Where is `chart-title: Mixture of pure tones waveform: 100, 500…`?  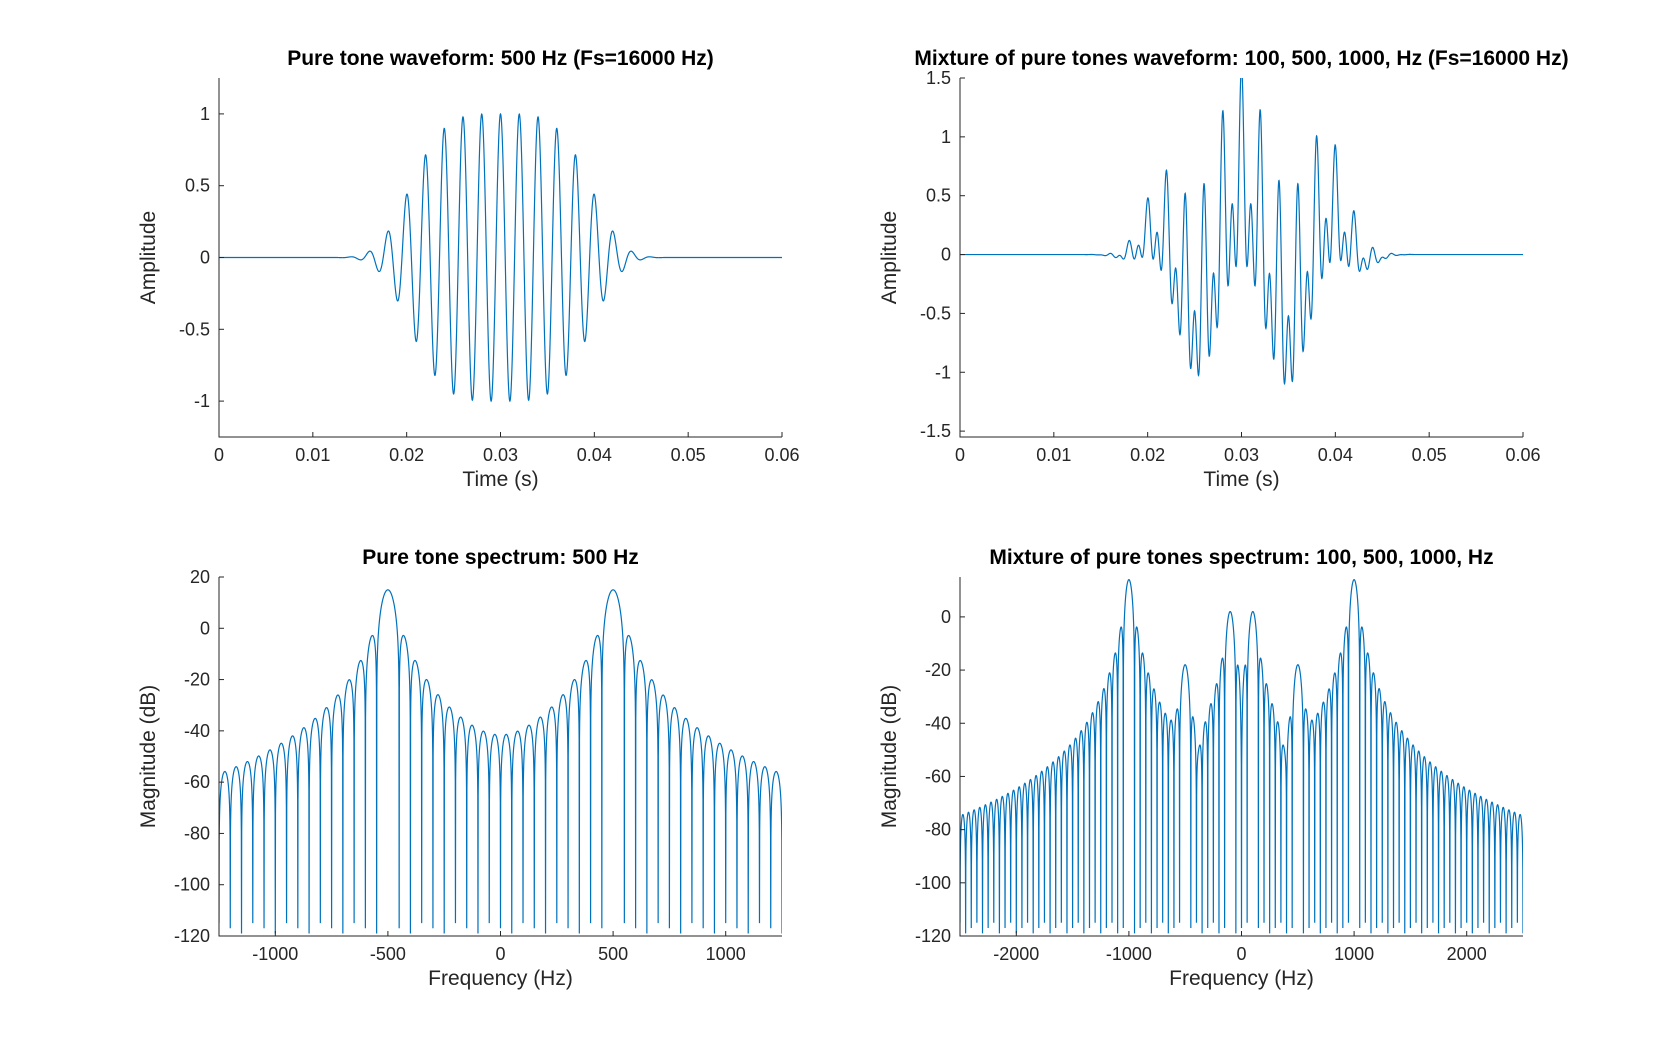 chart-title: Mixture of pure tones waveform: 100, 500… is located at coordinates (1241, 58).